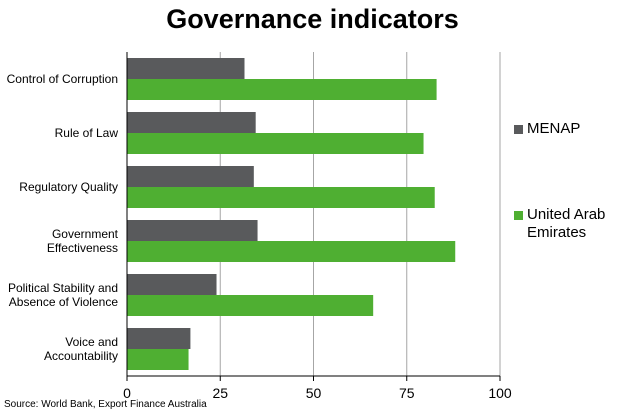  Describe the element at coordinates (314, 393) in the screenshot. I see `x-tick-label-50: 50` at that location.